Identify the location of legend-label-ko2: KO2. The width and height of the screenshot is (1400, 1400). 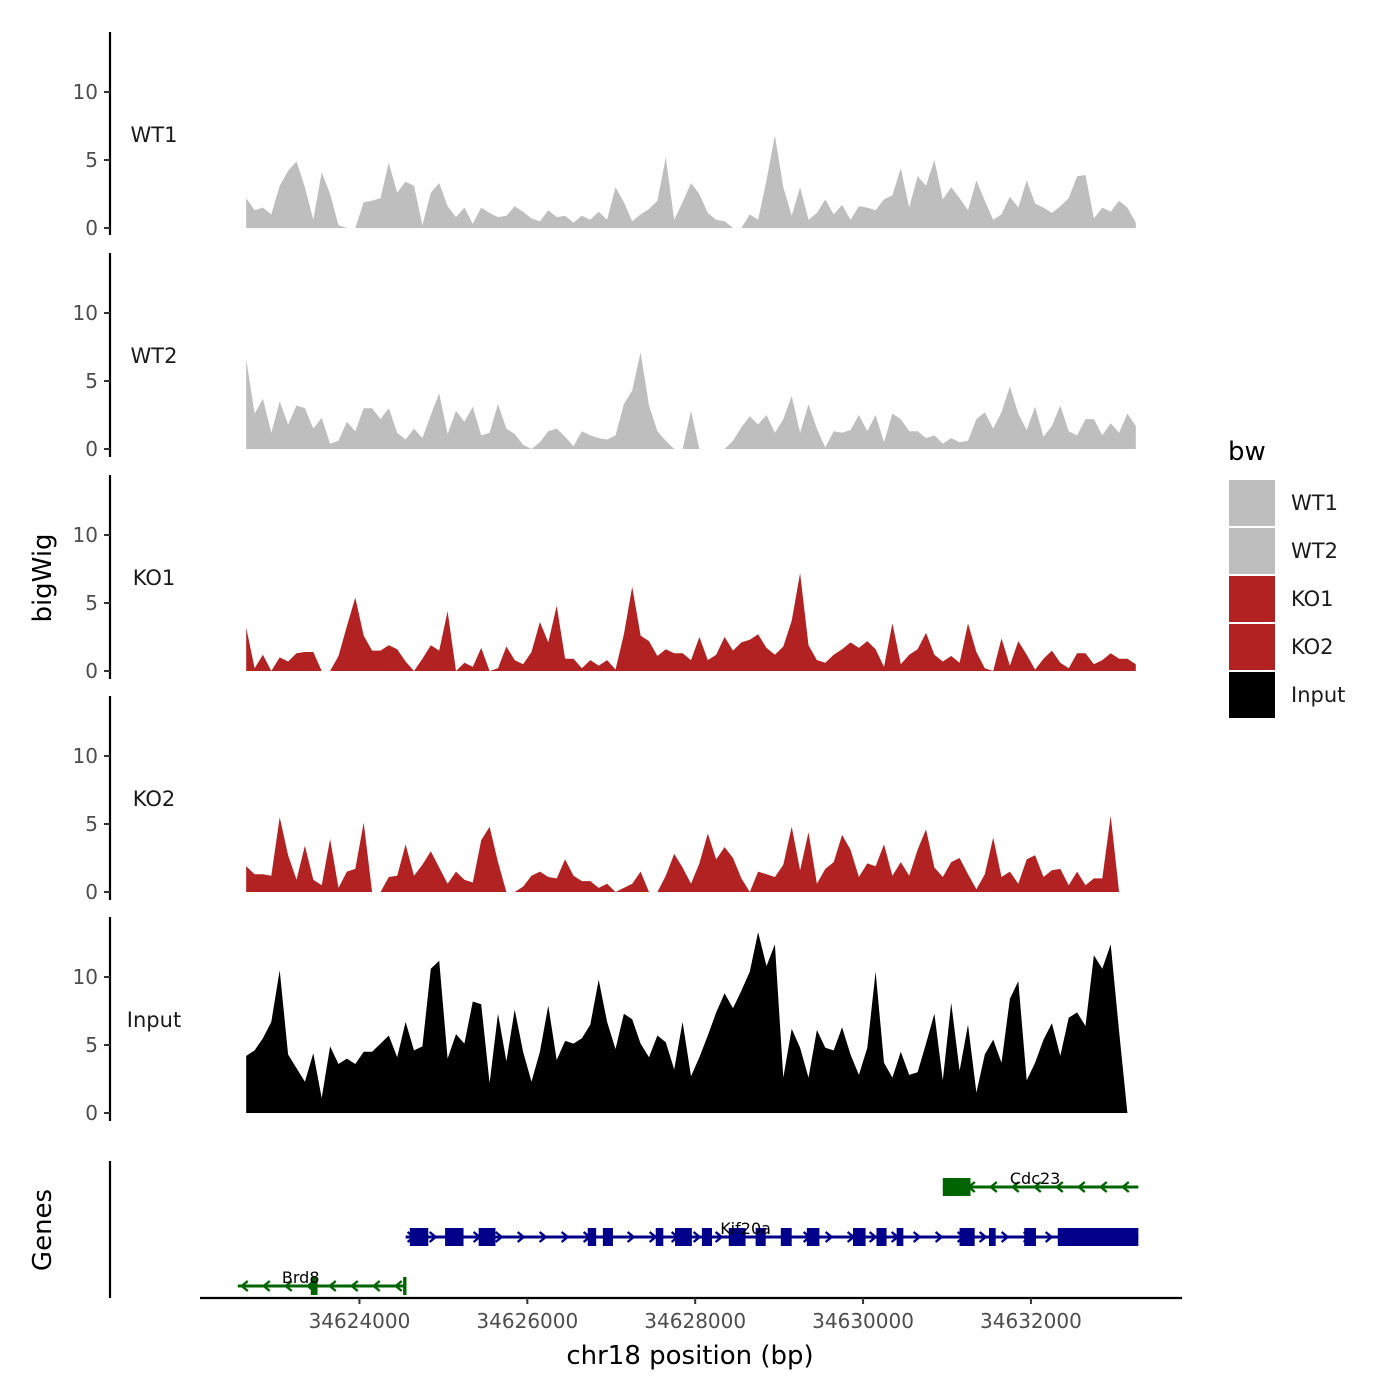
(1312, 647).